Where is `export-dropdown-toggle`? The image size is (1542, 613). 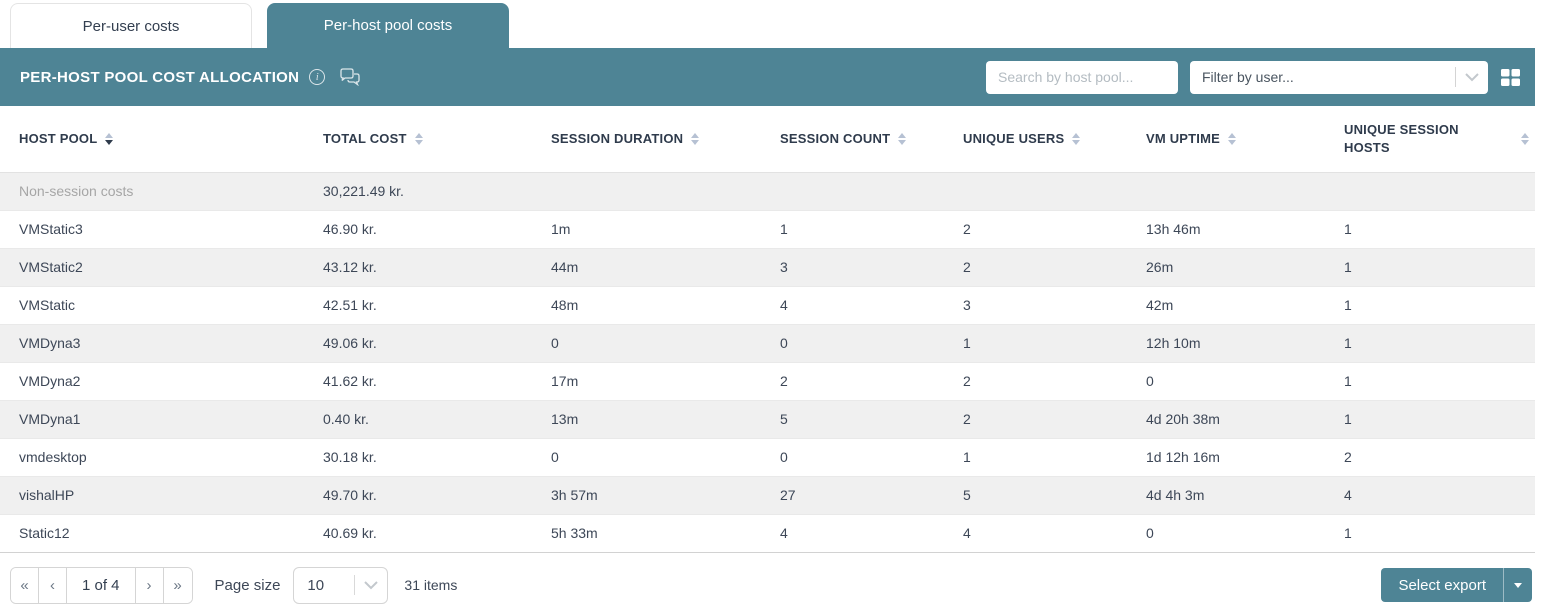 export-dropdown-toggle is located at coordinates (1518, 585).